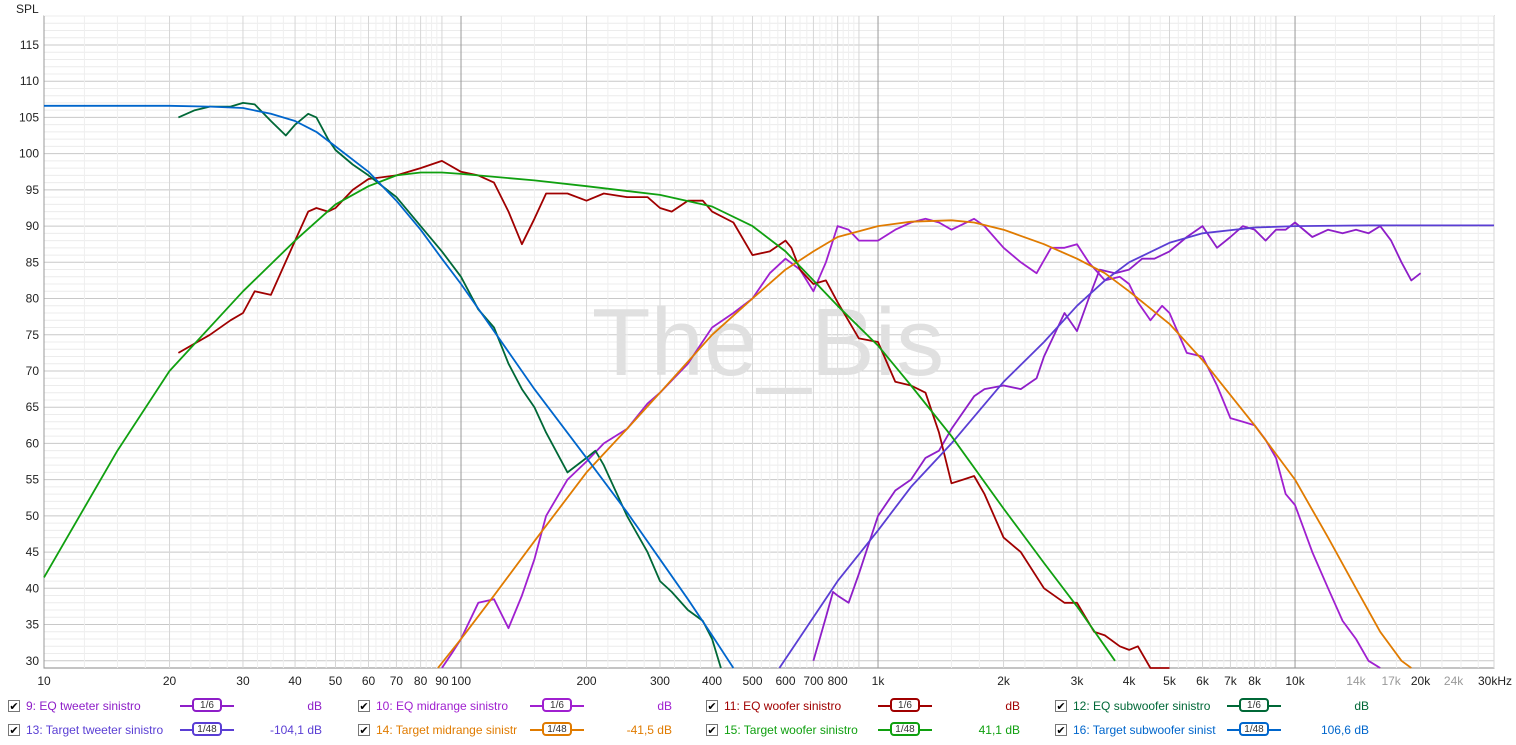 This screenshot has height=745, width=1516. I want to click on y-tick-label: 40, so click(33, 588).